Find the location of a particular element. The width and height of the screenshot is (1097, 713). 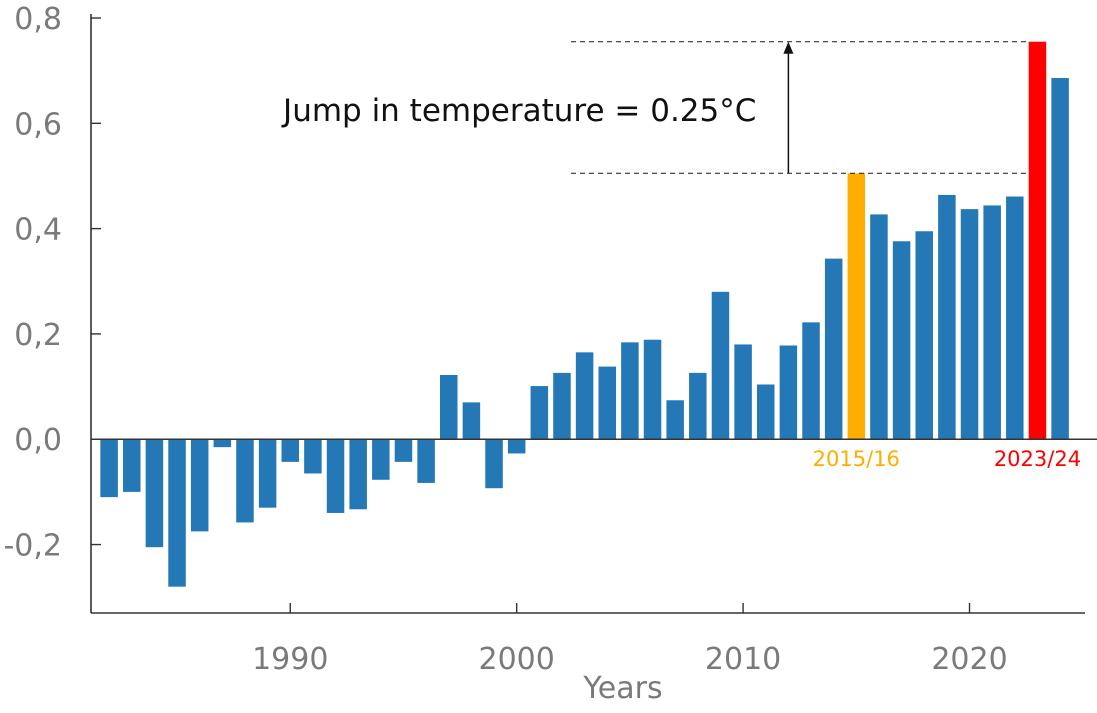

y-tick-label: 0,2 is located at coordinates (38, 335).